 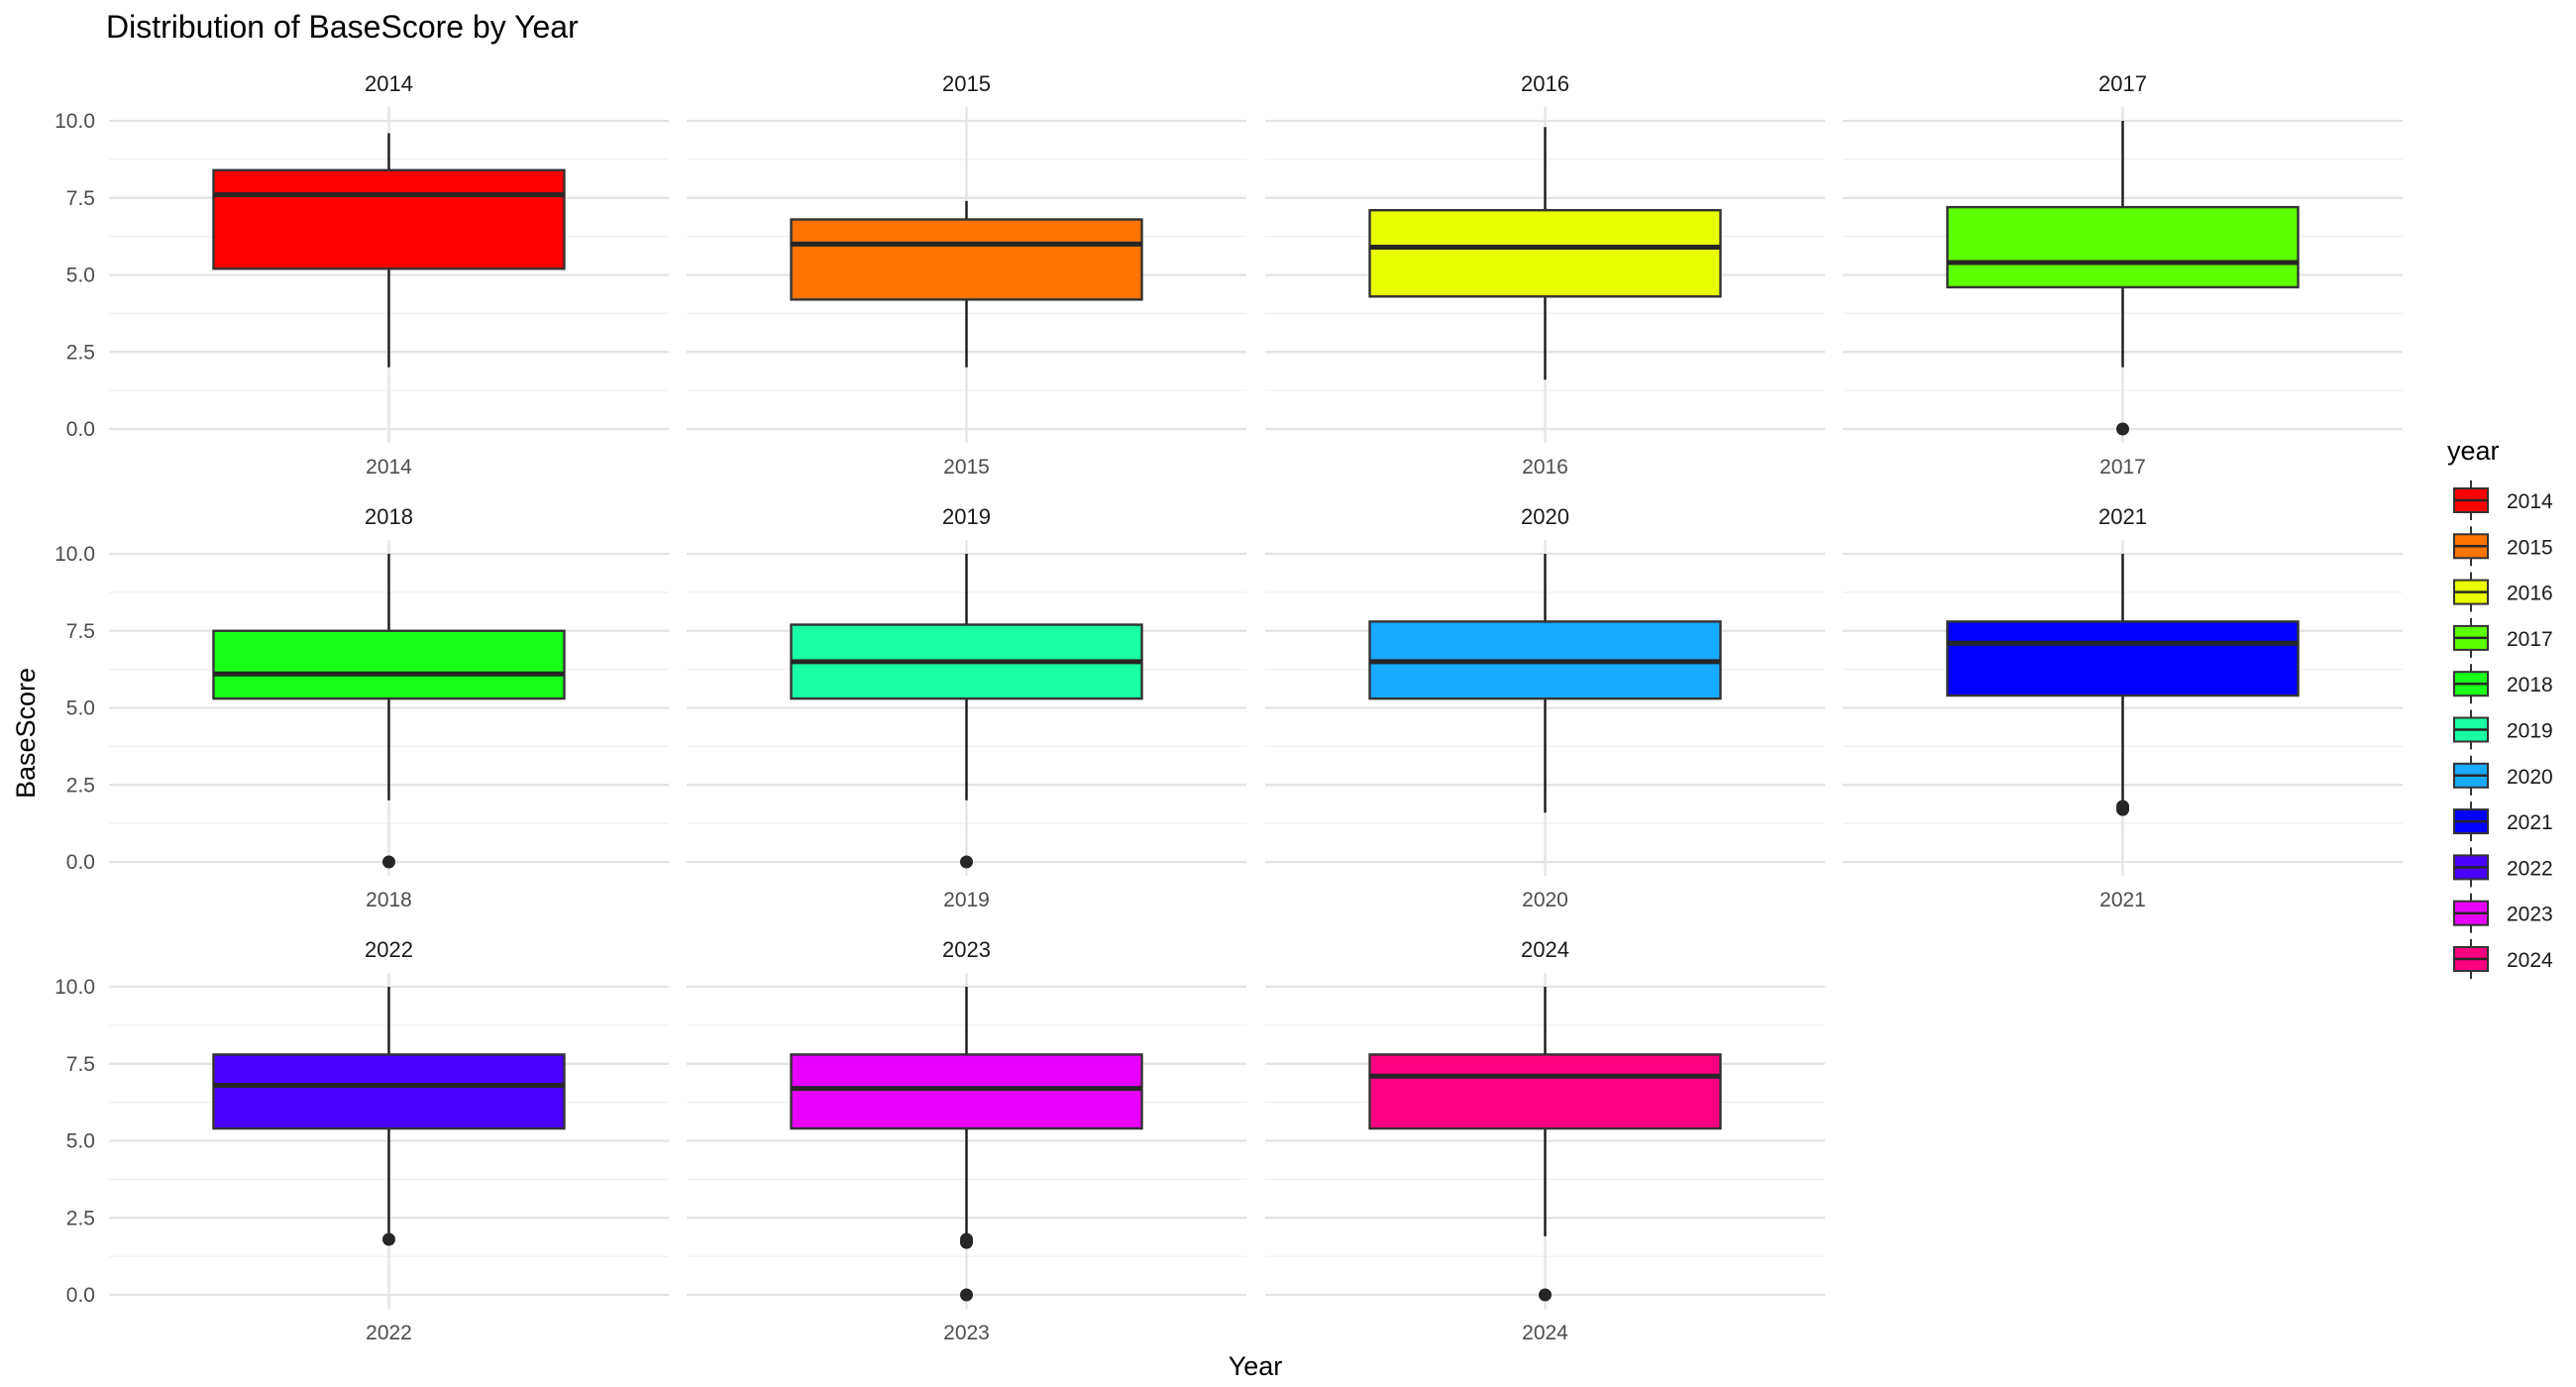 What do you see at coordinates (2530, 868) in the screenshot?
I see `legend-label: 2022` at bounding box center [2530, 868].